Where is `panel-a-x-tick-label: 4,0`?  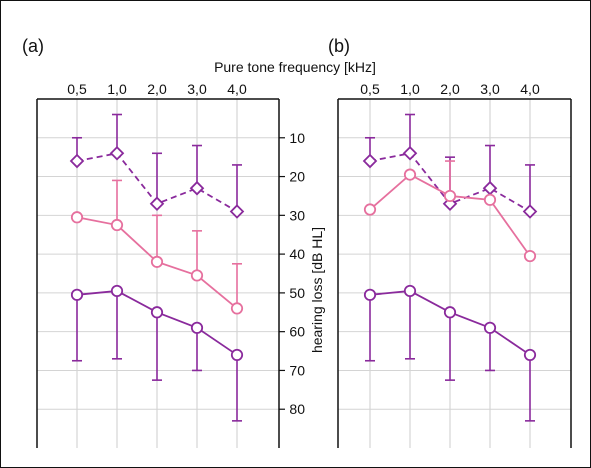
panel-a-x-tick-label: 4,0 is located at coordinates (237, 89).